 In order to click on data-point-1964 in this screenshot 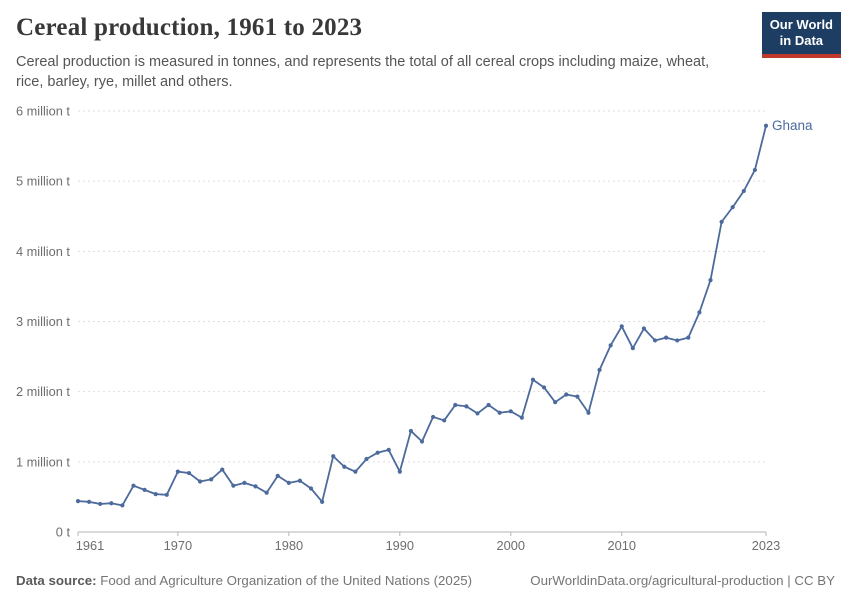, I will do `click(111, 503)`.